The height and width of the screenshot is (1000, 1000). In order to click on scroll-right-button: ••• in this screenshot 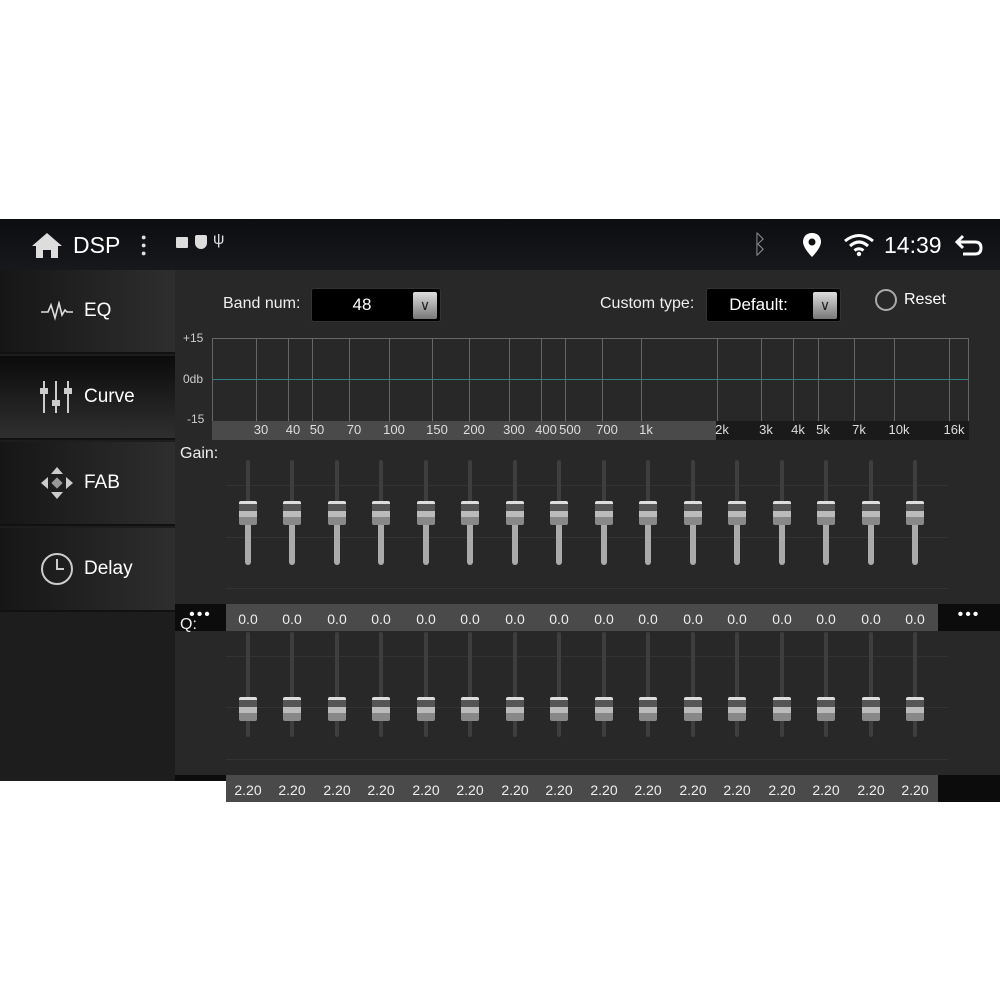, I will do `click(969, 617)`.